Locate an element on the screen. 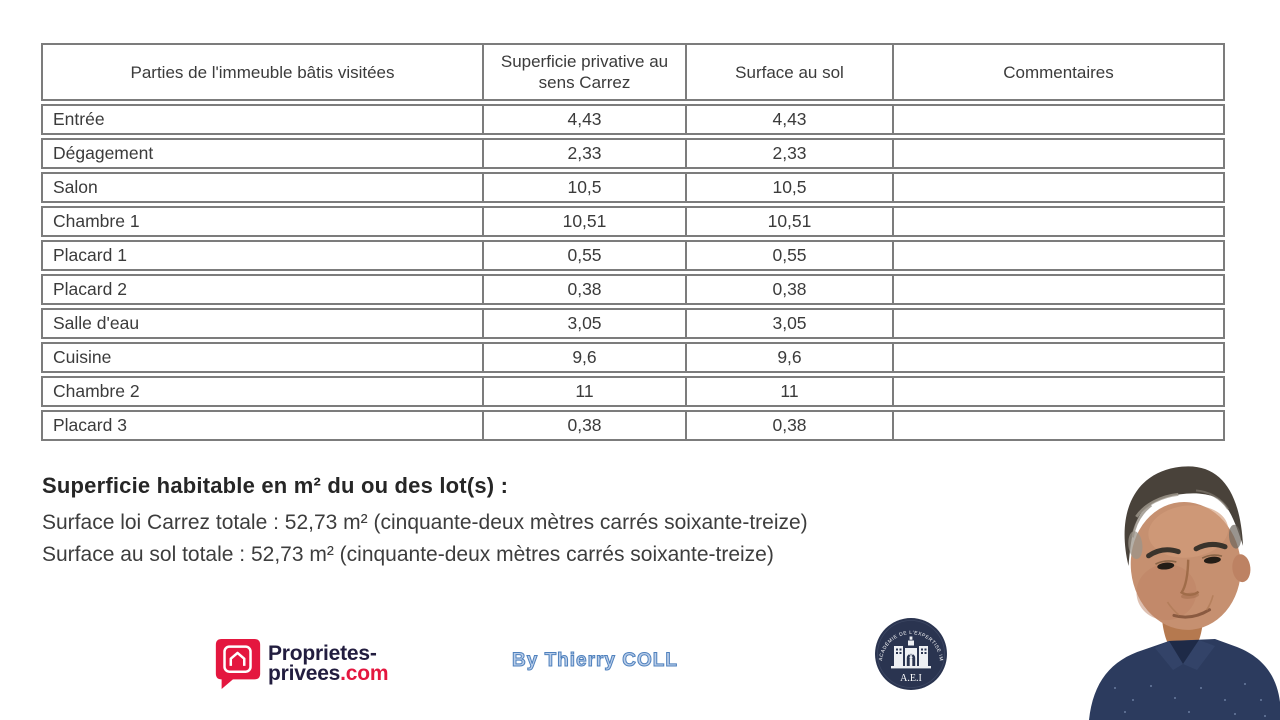 The width and height of the screenshot is (1280, 720). room-carrez: 10,5 is located at coordinates (583, 187).